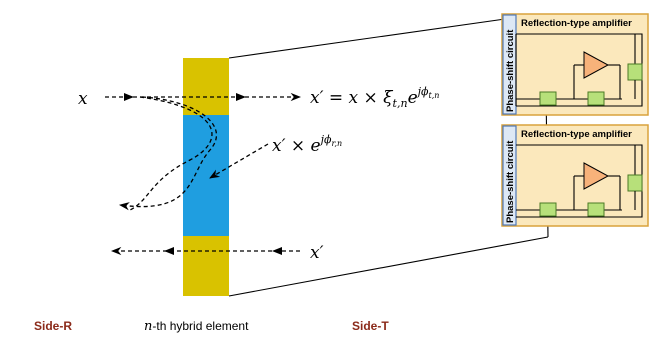  Describe the element at coordinates (196, 326) in the screenshot. I see `element-caption: n-th hybrid element` at that location.